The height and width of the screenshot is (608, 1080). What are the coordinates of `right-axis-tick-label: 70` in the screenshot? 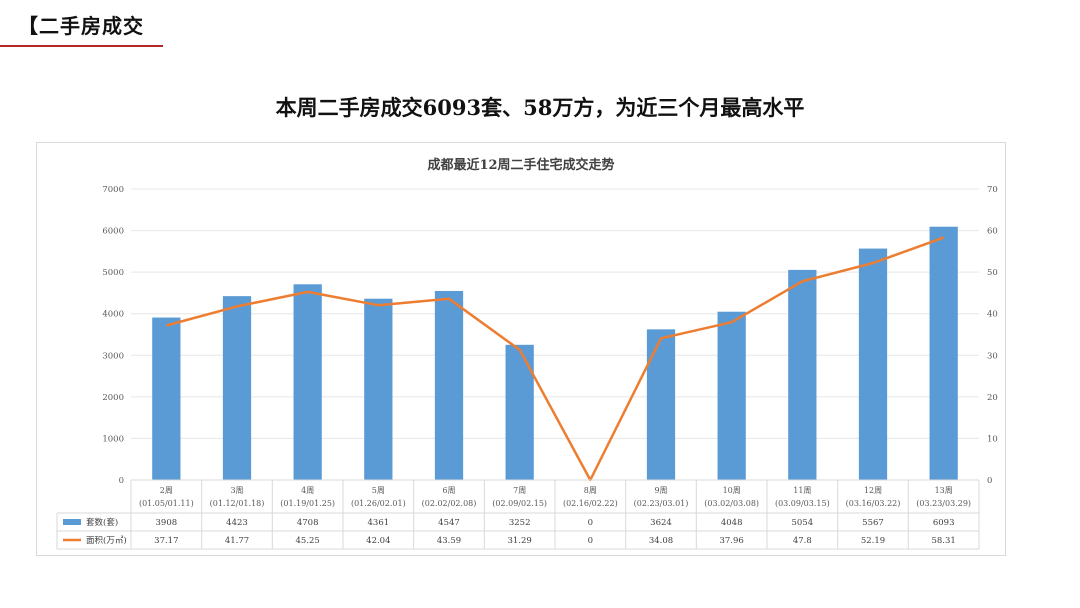 It's located at (992, 190).